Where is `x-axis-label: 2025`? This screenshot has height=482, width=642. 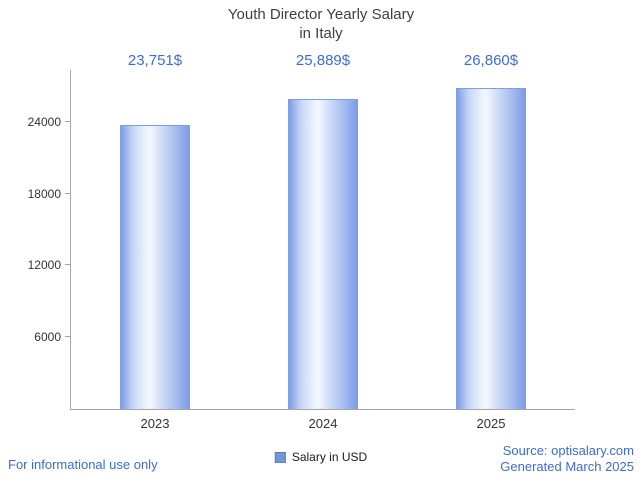
x-axis-label: 2025 is located at coordinates (491, 423).